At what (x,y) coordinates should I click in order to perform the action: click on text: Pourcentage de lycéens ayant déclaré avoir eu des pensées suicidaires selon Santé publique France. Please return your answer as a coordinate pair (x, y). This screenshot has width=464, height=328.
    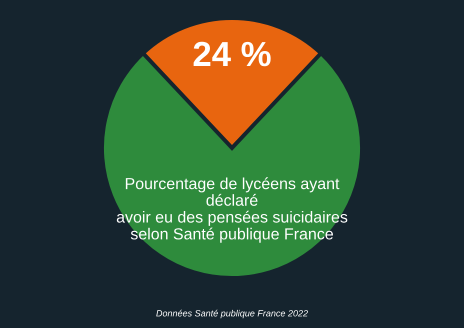
    Looking at the image, I should click on (232, 210).